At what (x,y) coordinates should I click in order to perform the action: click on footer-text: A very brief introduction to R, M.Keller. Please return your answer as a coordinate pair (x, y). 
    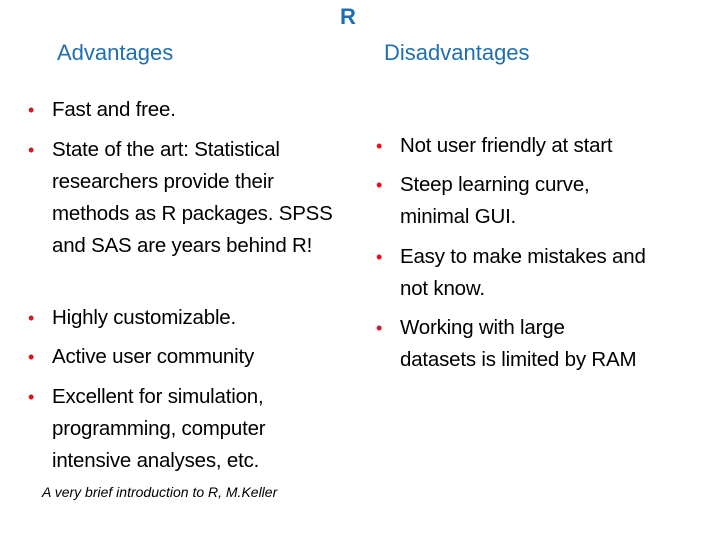
    Looking at the image, I should click on (160, 492).